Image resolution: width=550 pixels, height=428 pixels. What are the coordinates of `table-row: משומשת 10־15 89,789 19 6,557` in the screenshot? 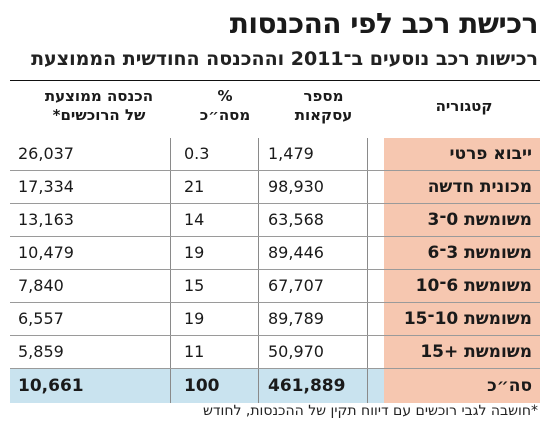 It's located at (275, 319).